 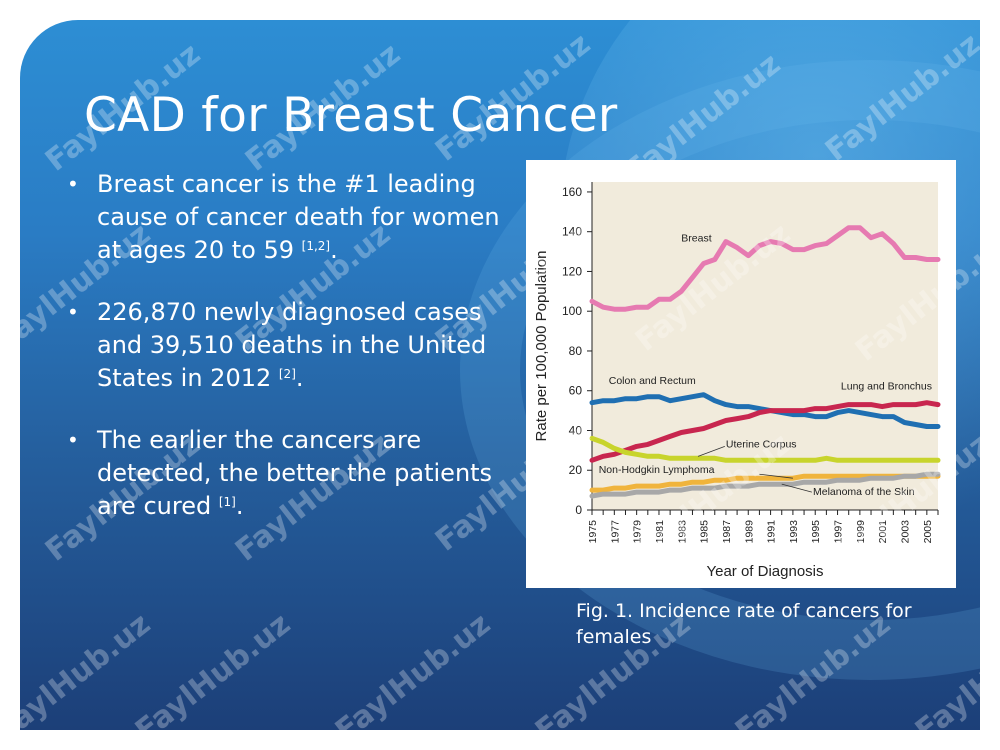 What do you see at coordinates (660, 532) in the screenshot?
I see `x-tick-label: 1981` at bounding box center [660, 532].